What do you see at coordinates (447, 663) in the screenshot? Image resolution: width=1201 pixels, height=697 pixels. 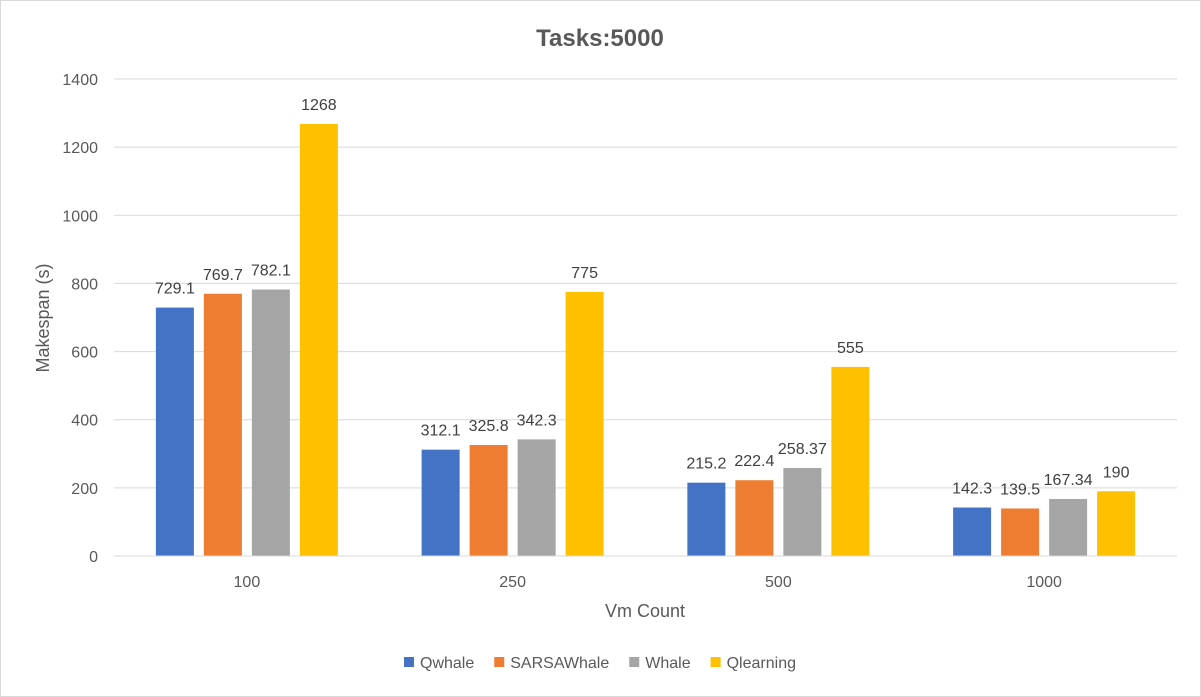 I see `legend-label: Qwhale` at bounding box center [447, 663].